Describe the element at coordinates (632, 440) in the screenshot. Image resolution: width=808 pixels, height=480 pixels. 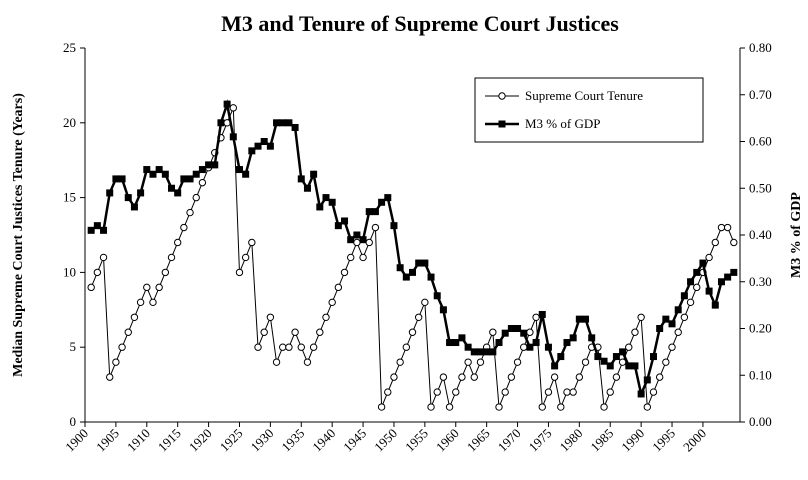
I see `x-tick-label: 1990` at that location.